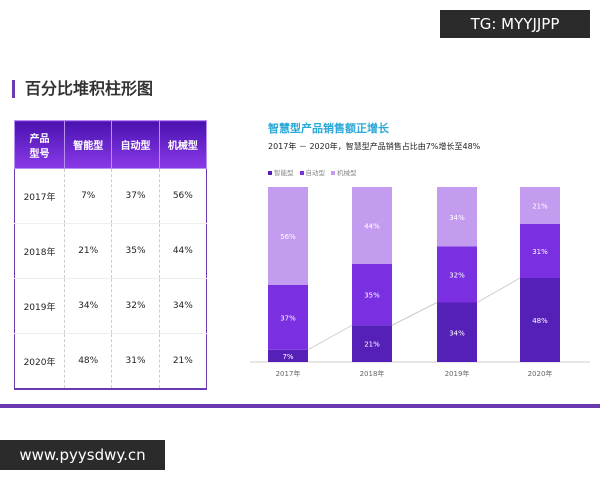 Image resolution: width=600 pixels, height=480 pixels. I want to click on table-row: 2017年 7% 37% 56%, so click(110, 196).